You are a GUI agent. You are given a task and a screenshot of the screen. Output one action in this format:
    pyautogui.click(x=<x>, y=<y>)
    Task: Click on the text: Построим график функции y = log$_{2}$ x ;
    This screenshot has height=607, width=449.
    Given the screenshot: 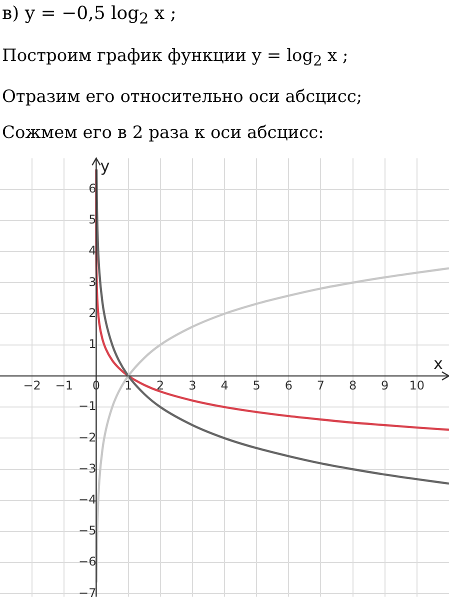 What is the action you would take?
    pyautogui.click(x=176, y=57)
    